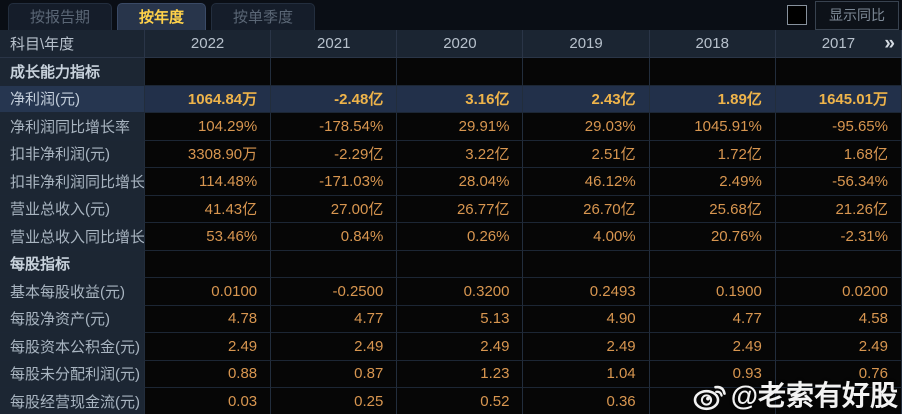  I want to click on row-label: 扣非净利润(元), so click(72, 154).